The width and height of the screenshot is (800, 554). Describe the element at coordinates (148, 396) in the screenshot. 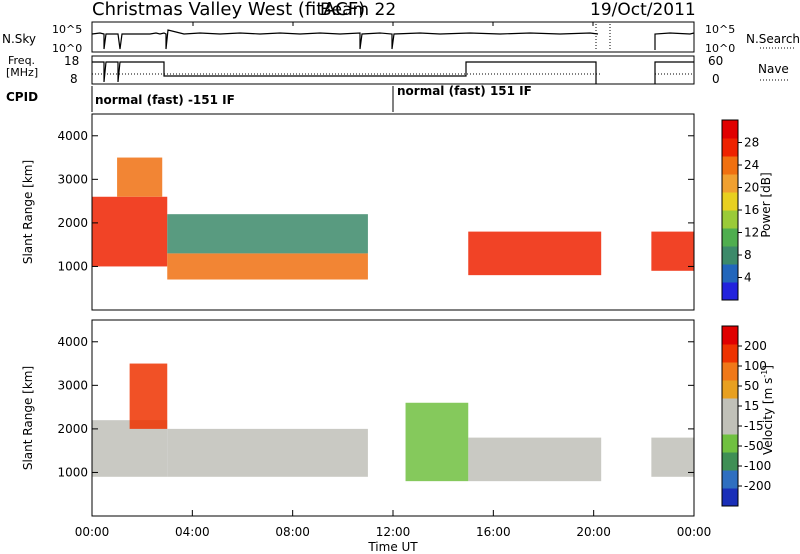

I see `echo-region-early-velocity` at that location.